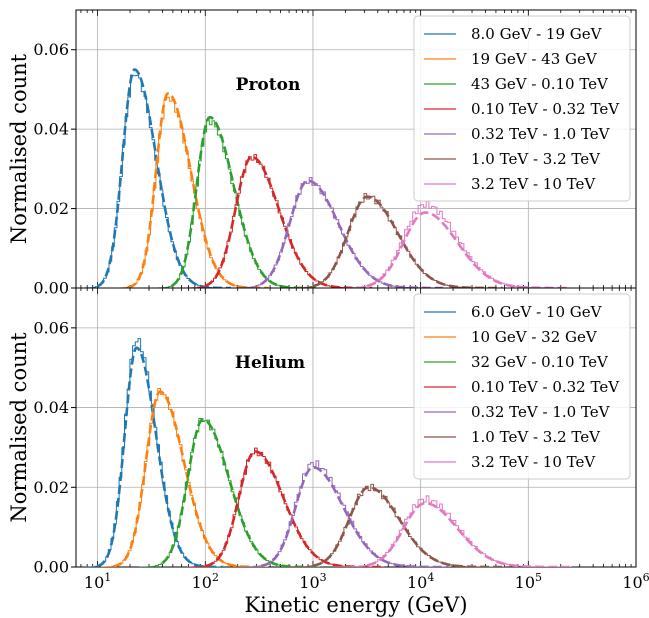 This screenshot has width=649, height=618. I want to click on legend-entry: 10 GeV - 32 GeV, so click(534, 337).